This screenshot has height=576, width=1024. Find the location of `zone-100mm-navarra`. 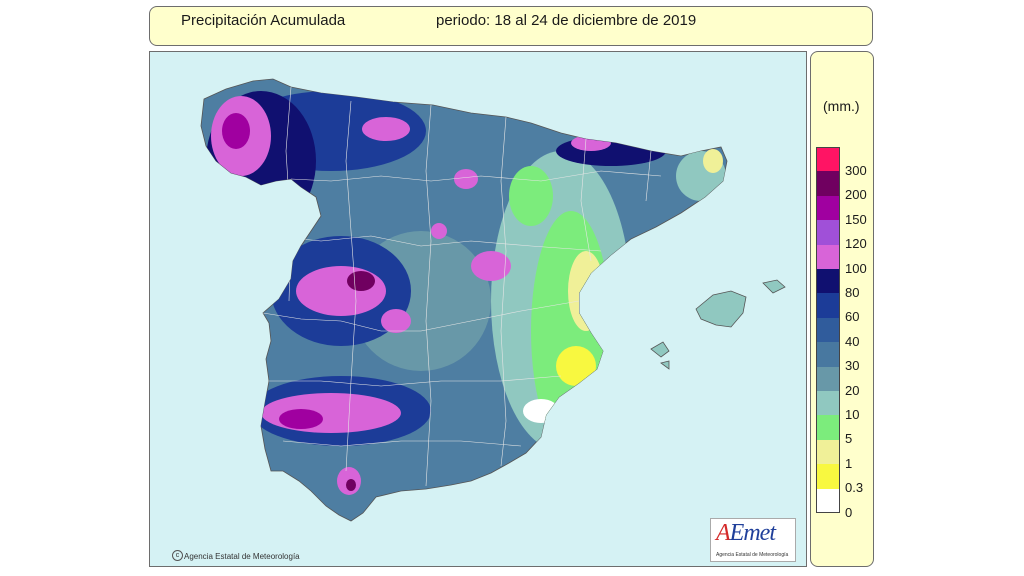

zone-100mm-navarra is located at coordinates (591, 143).